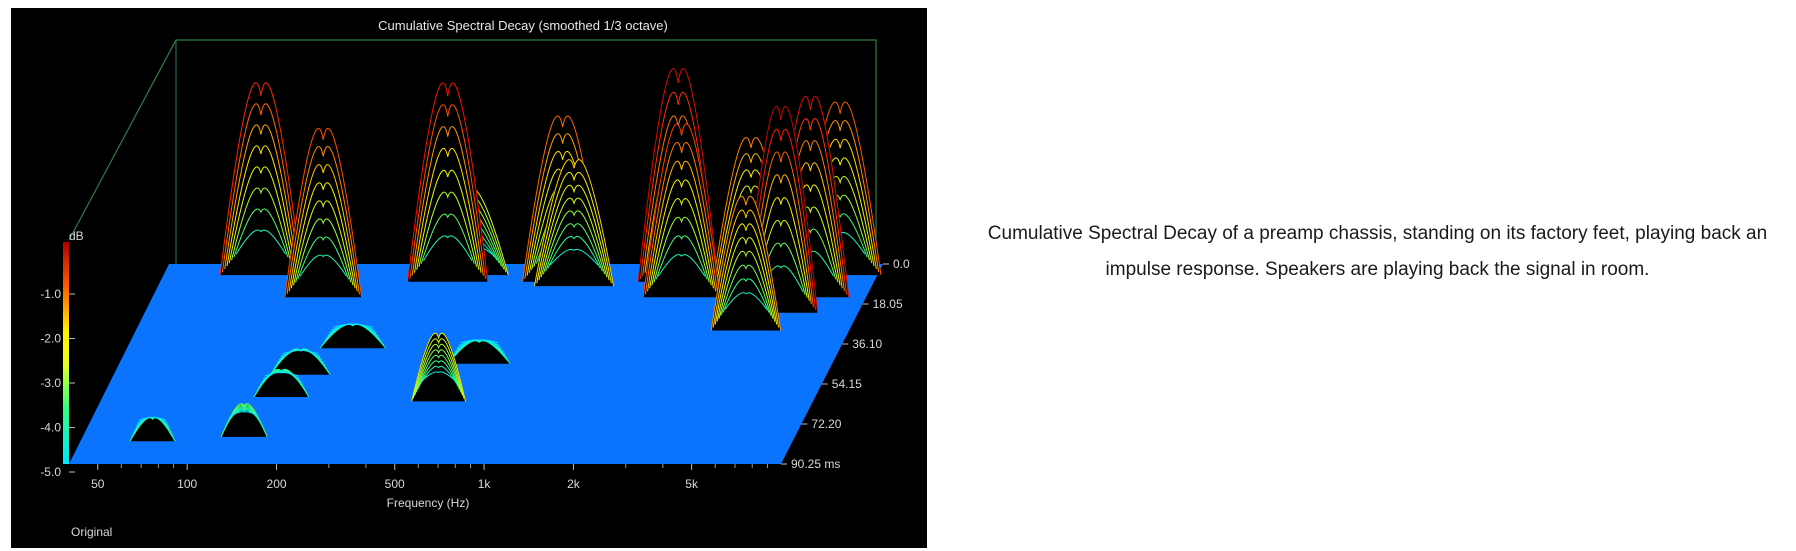 The image size is (1796, 551). I want to click on time-tick-label: 0.0, so click(901, 264).